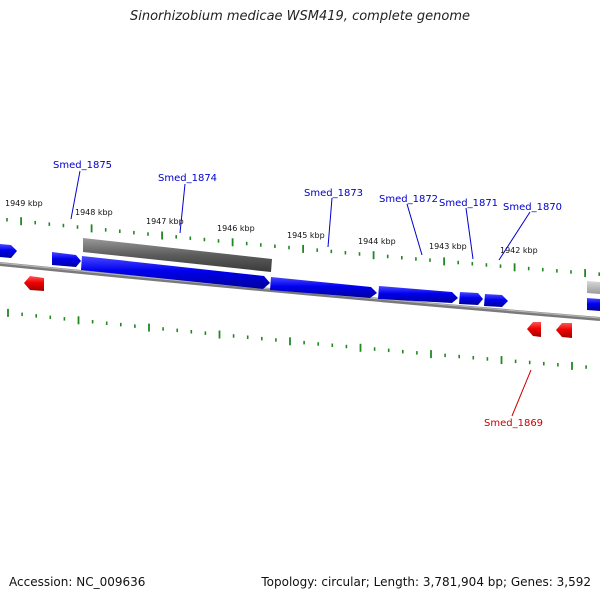  I want to click on genome-backbone, so click(300, 291).